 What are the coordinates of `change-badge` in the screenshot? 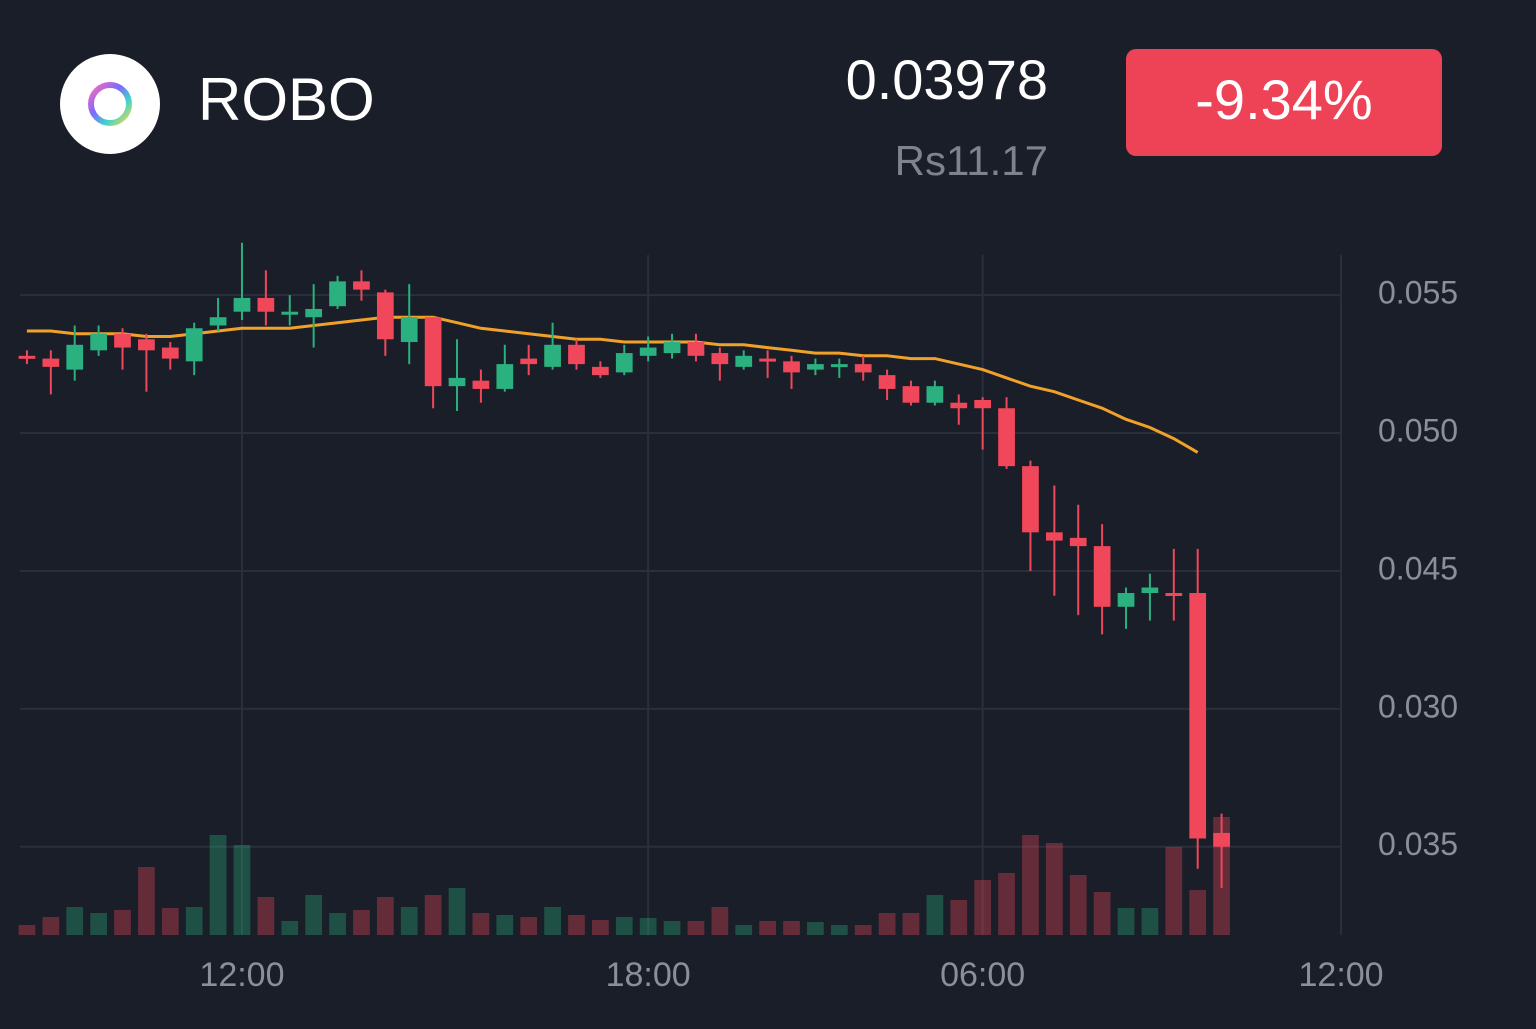 It's located at (1284, 102).